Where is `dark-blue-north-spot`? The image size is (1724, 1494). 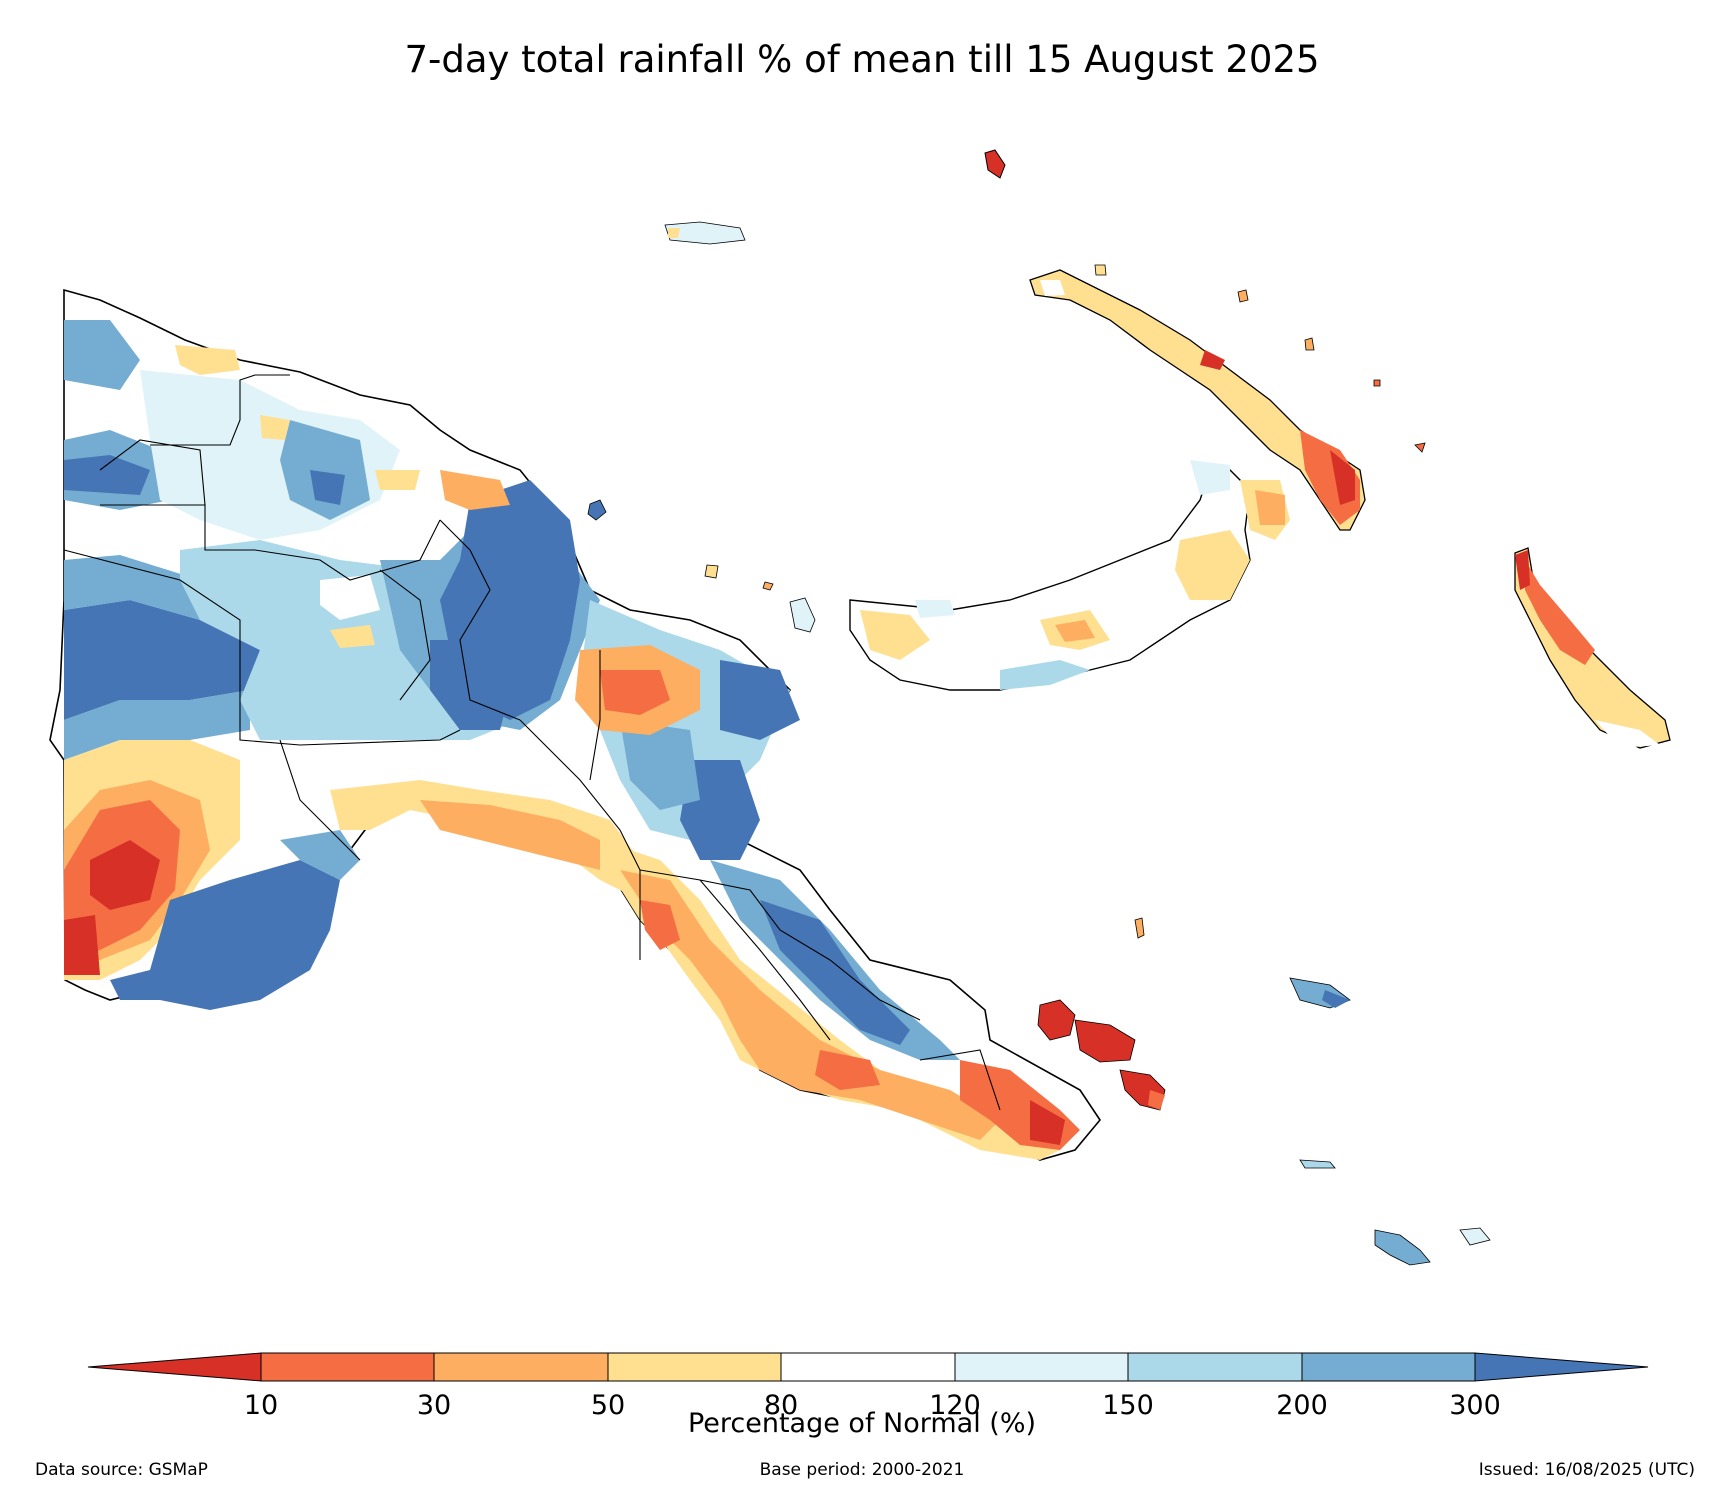
dark-blue-north-spot is located at coordinates (327, 487).